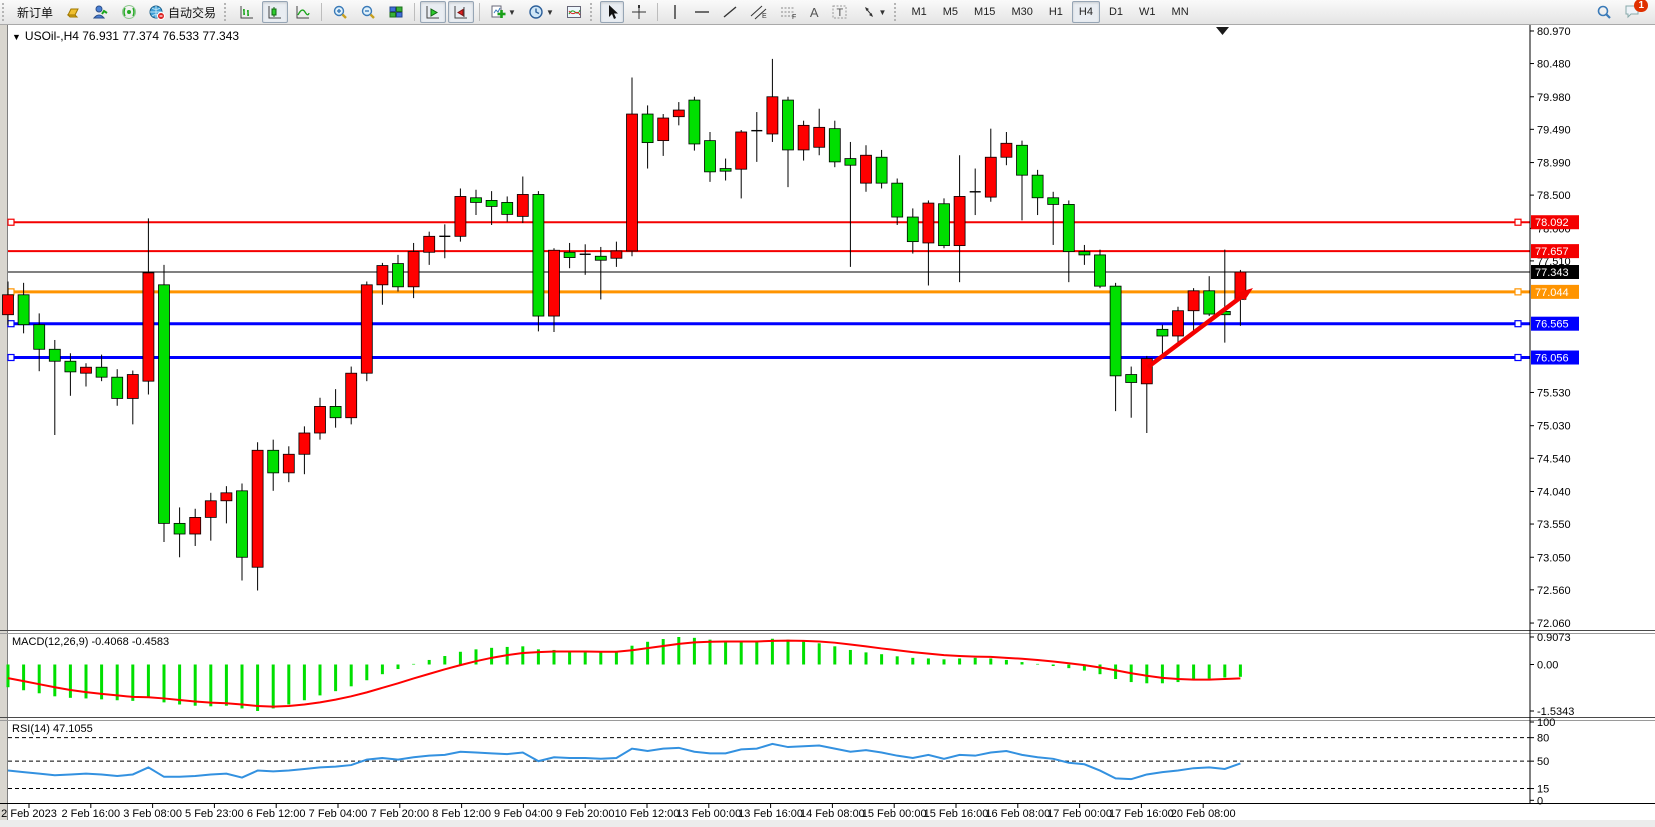 This screenshot has height=827, width=1655. What do you see at coordinates (340, 12) in the screenshot?
I see `zoom-in-button` at bounding box center [340, 12].